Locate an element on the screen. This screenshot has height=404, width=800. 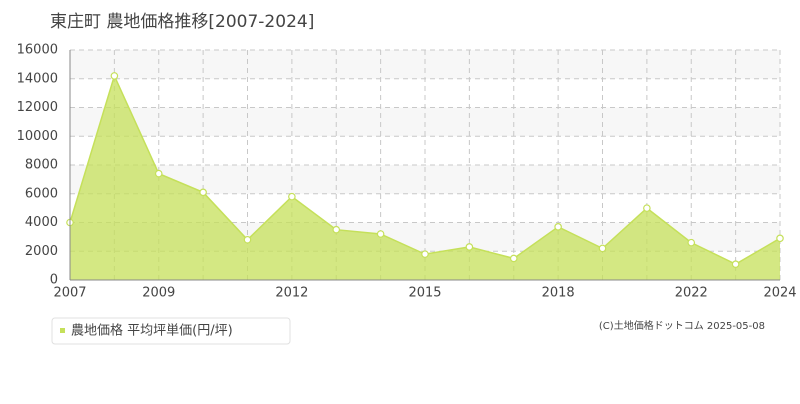
x-tick-label: 2022 is located at coordinates (691, 293).